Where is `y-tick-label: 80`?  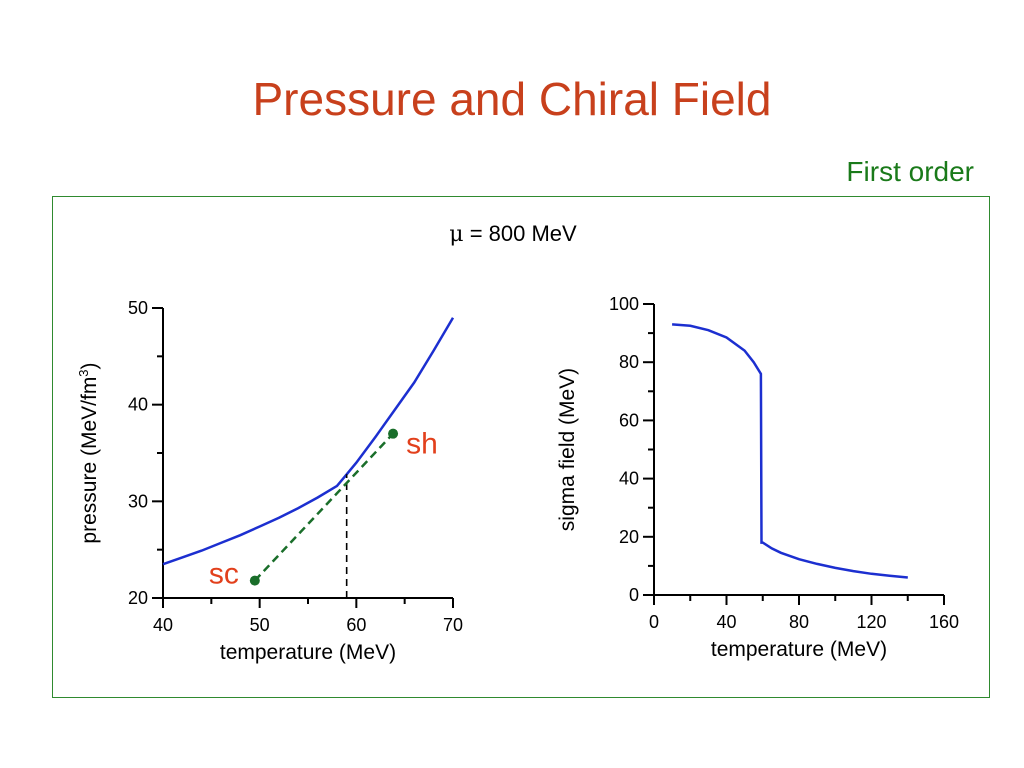 y-tick-label: 80 is located at coordinates (629, 362).